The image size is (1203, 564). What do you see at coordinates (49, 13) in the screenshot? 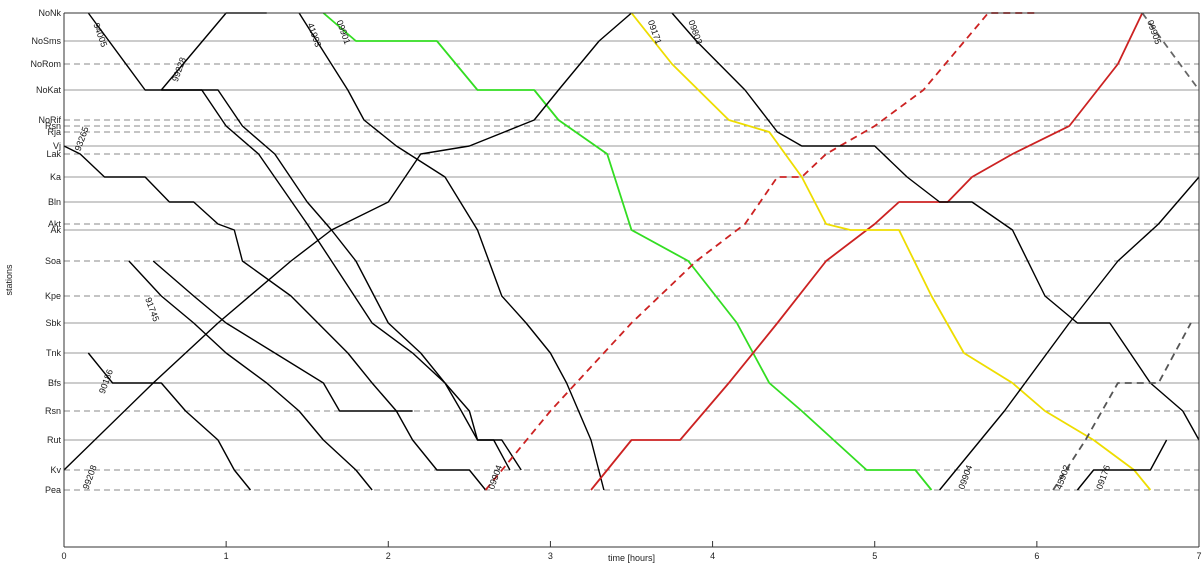
I see `station-label: NoNk` at bounding box center [49, 13].